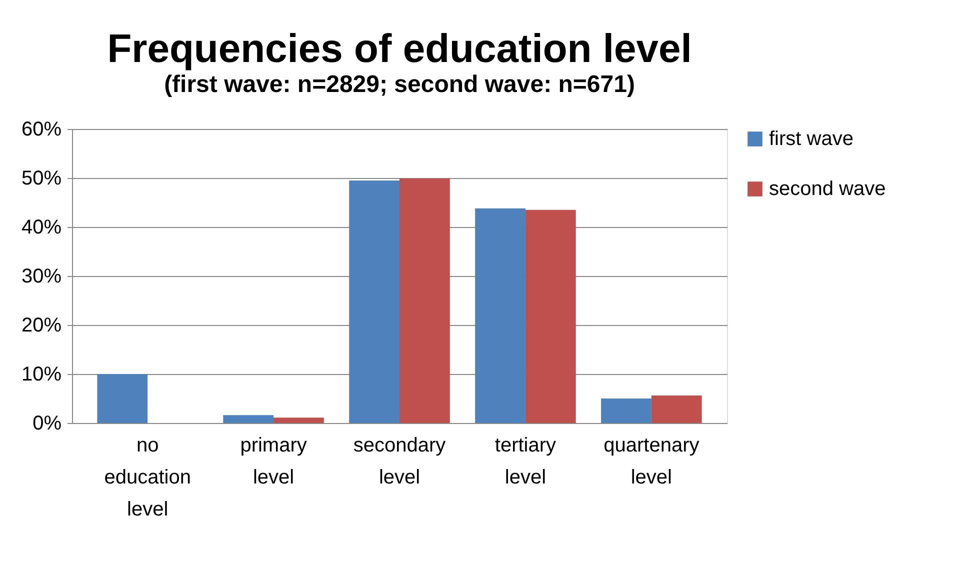  I want to click on y-tick-label: 50%, so click(41, 179).